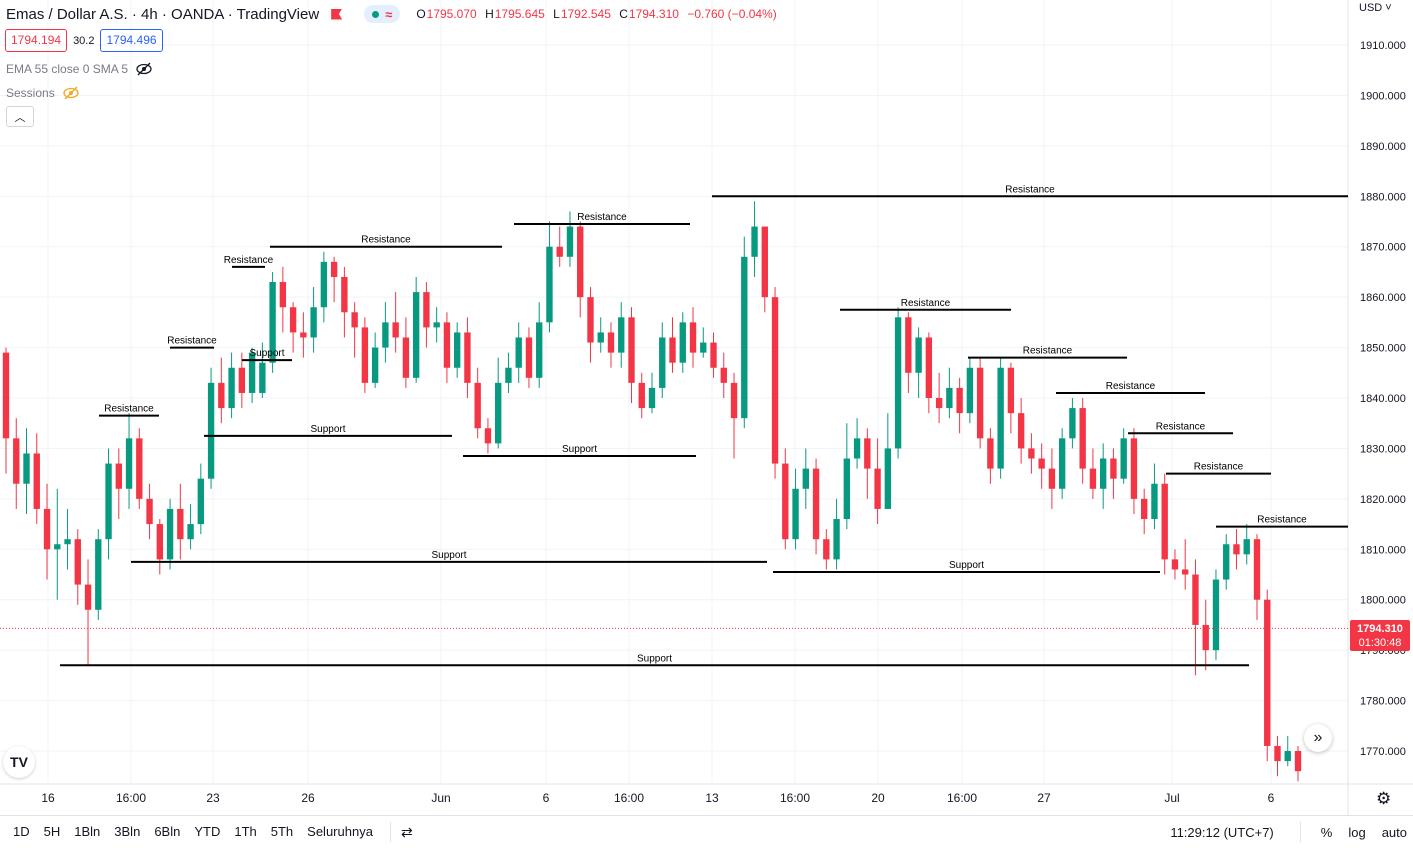 This screenshot has width=1413, height=848. I want to click on range-5d-button: 5H, so click(52, 831).